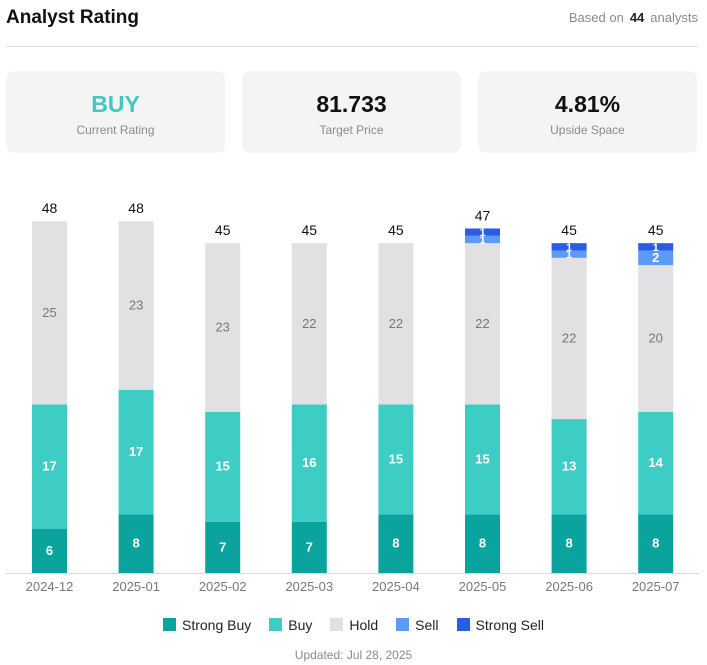 The width and height of the screenshot is (707, 665). Describe the element at coordinates (136, 586) in the screenshot. I see `x-tick-label: 2025-01` at that location.